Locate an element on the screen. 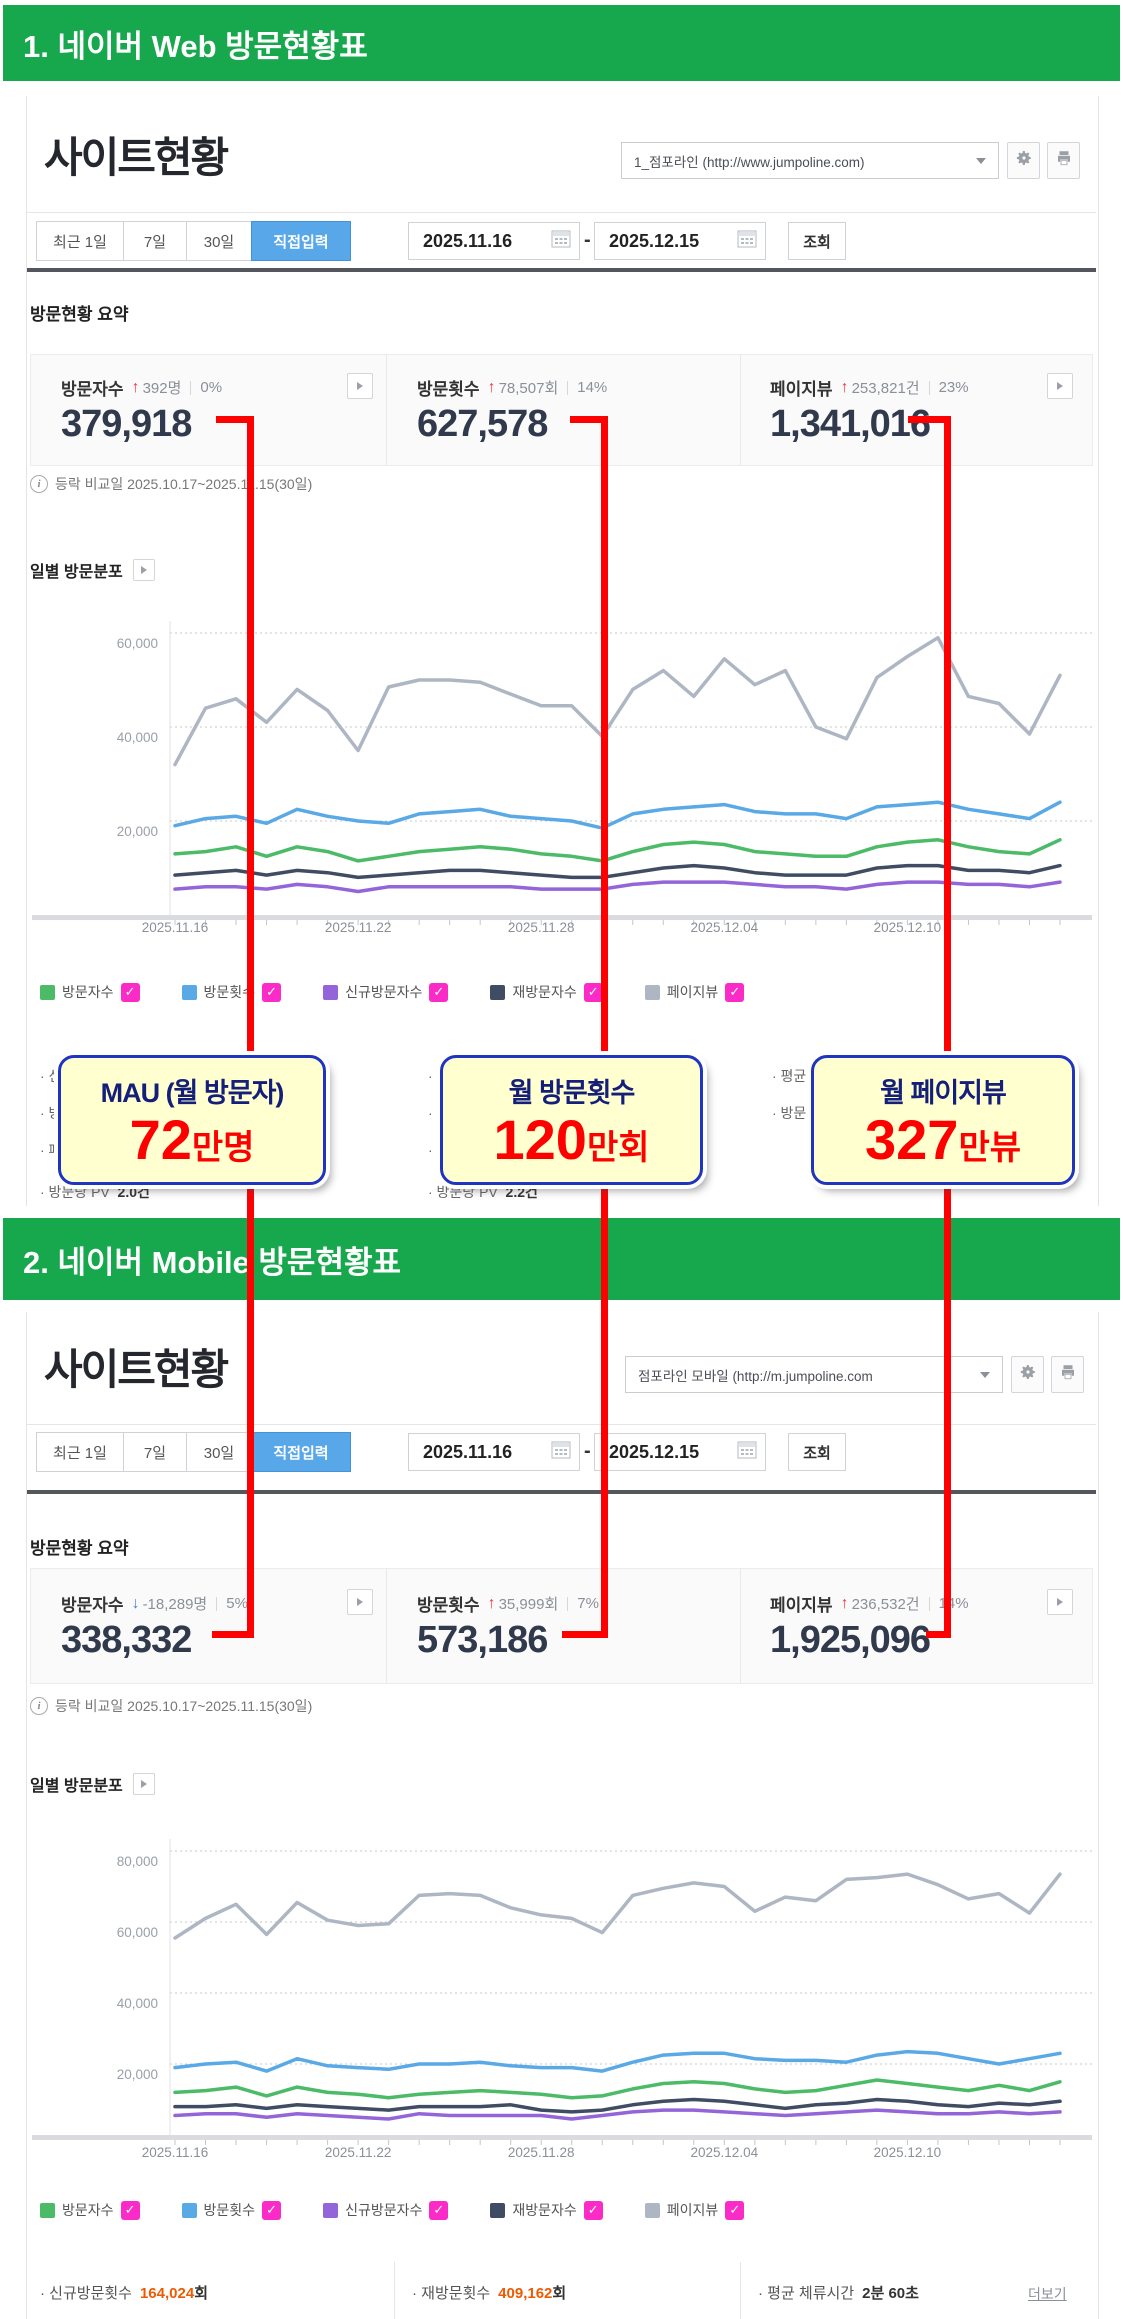  callout-unit: 만명 is located at coordinates (223, 1148).